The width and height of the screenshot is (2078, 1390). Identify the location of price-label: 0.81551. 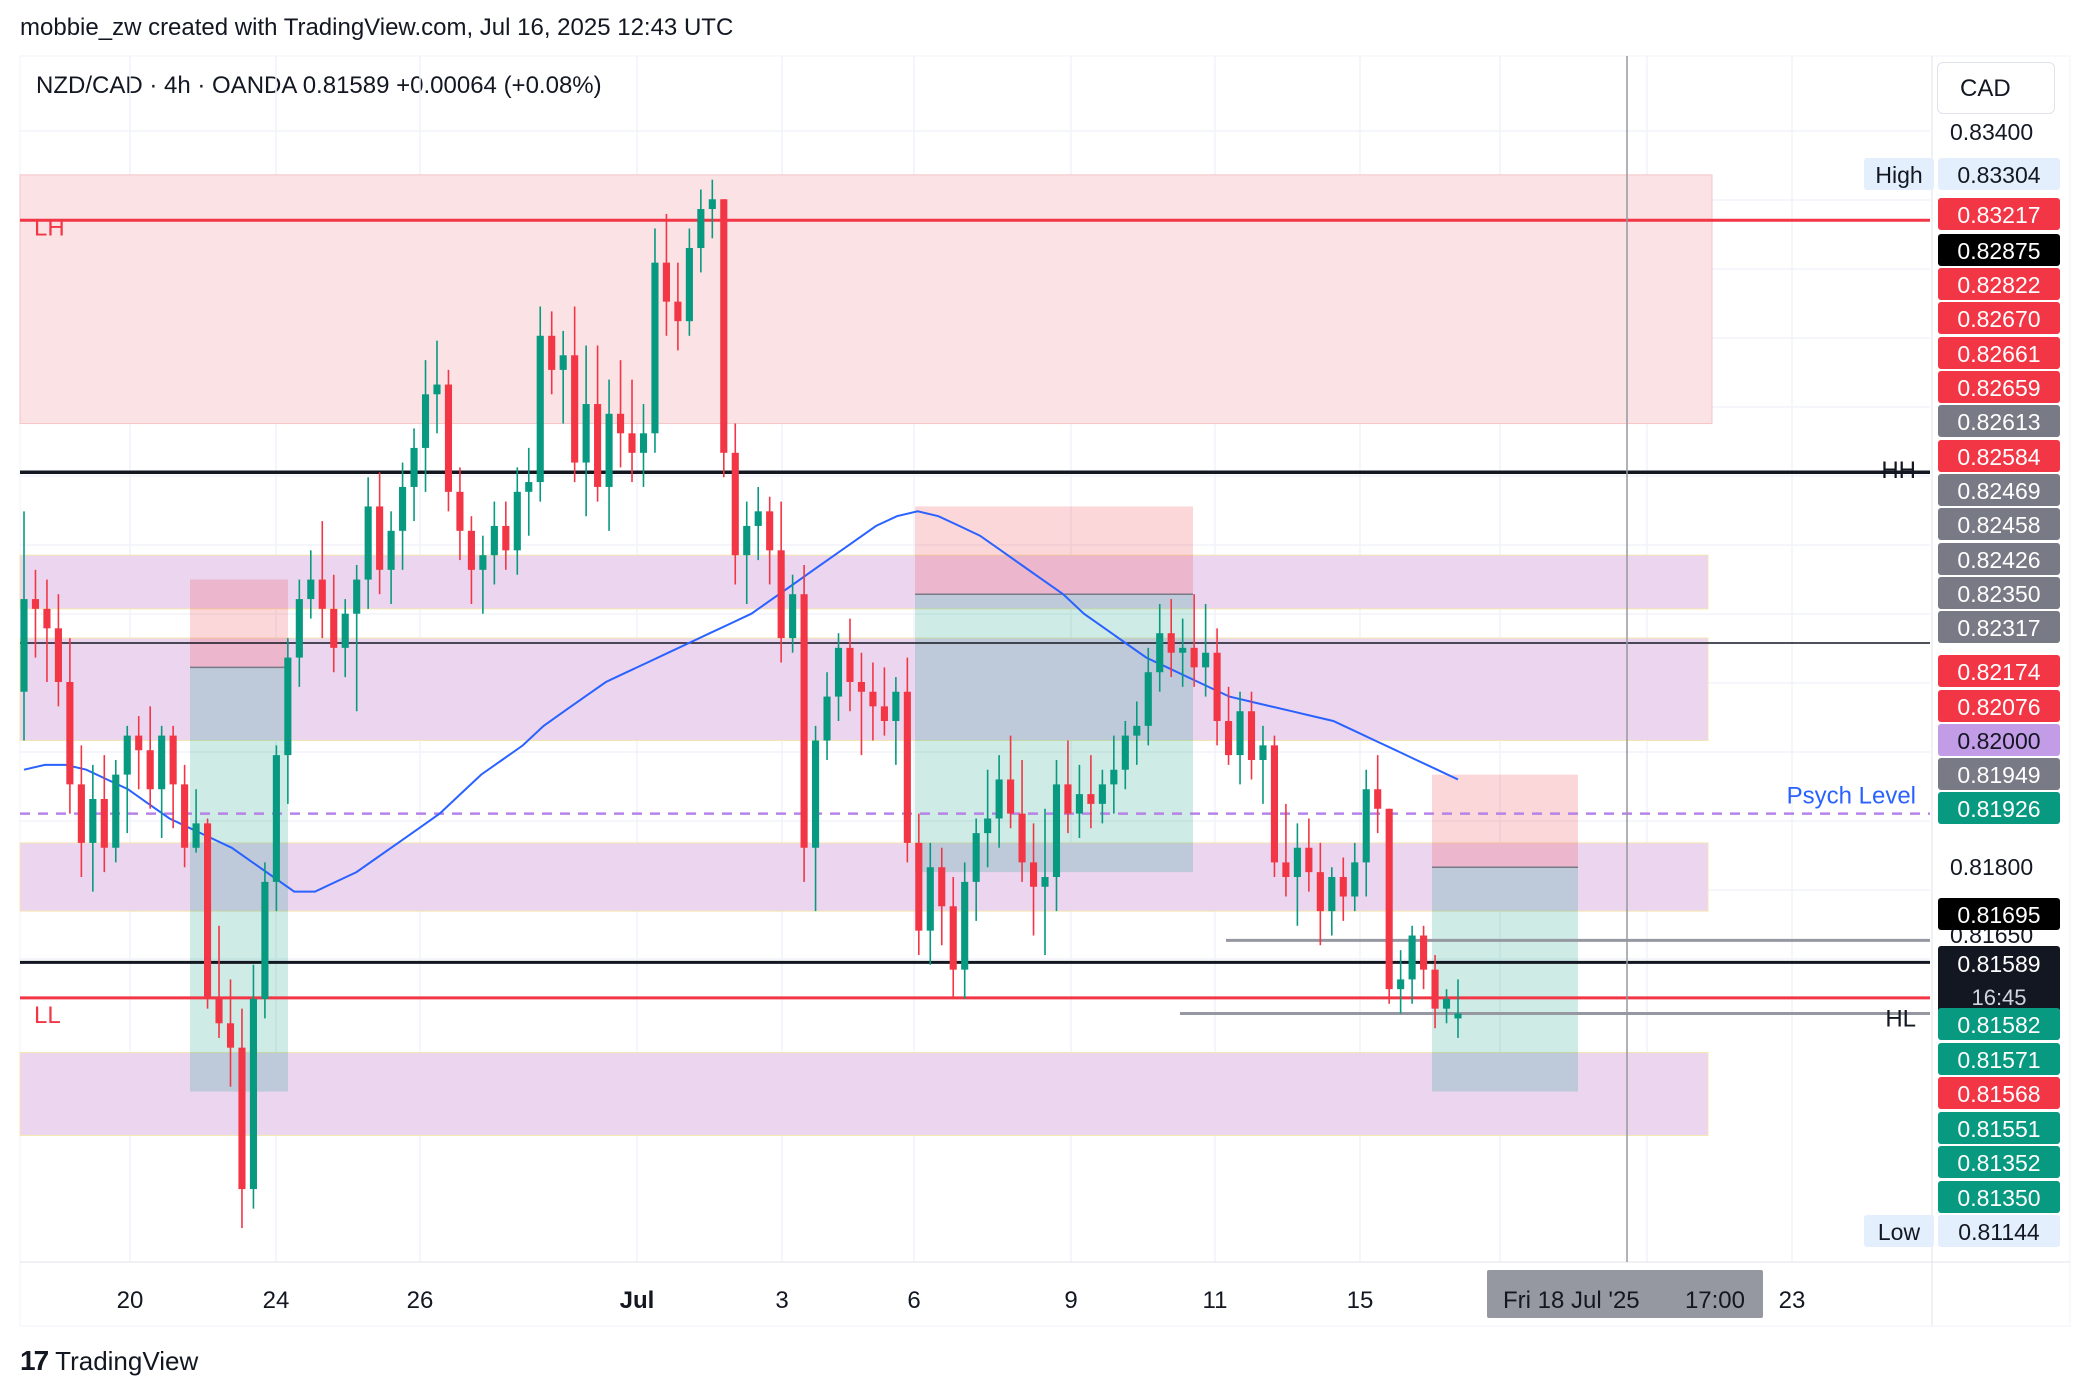
(1999, 1128).